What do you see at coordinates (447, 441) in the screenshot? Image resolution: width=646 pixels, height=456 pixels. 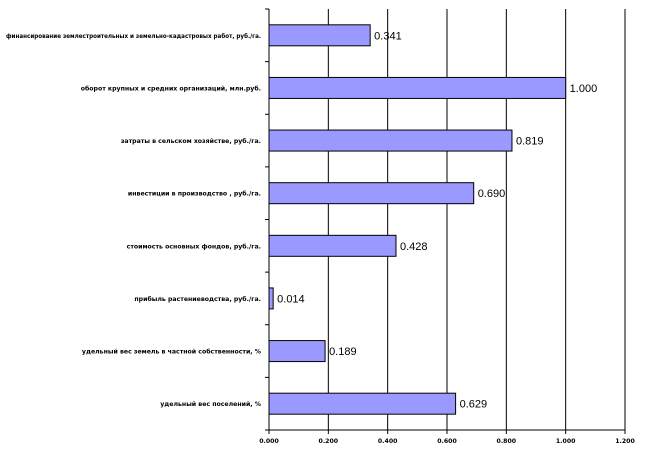 I see `x-tick-label: 0.600` at bounding box center [447, 441].